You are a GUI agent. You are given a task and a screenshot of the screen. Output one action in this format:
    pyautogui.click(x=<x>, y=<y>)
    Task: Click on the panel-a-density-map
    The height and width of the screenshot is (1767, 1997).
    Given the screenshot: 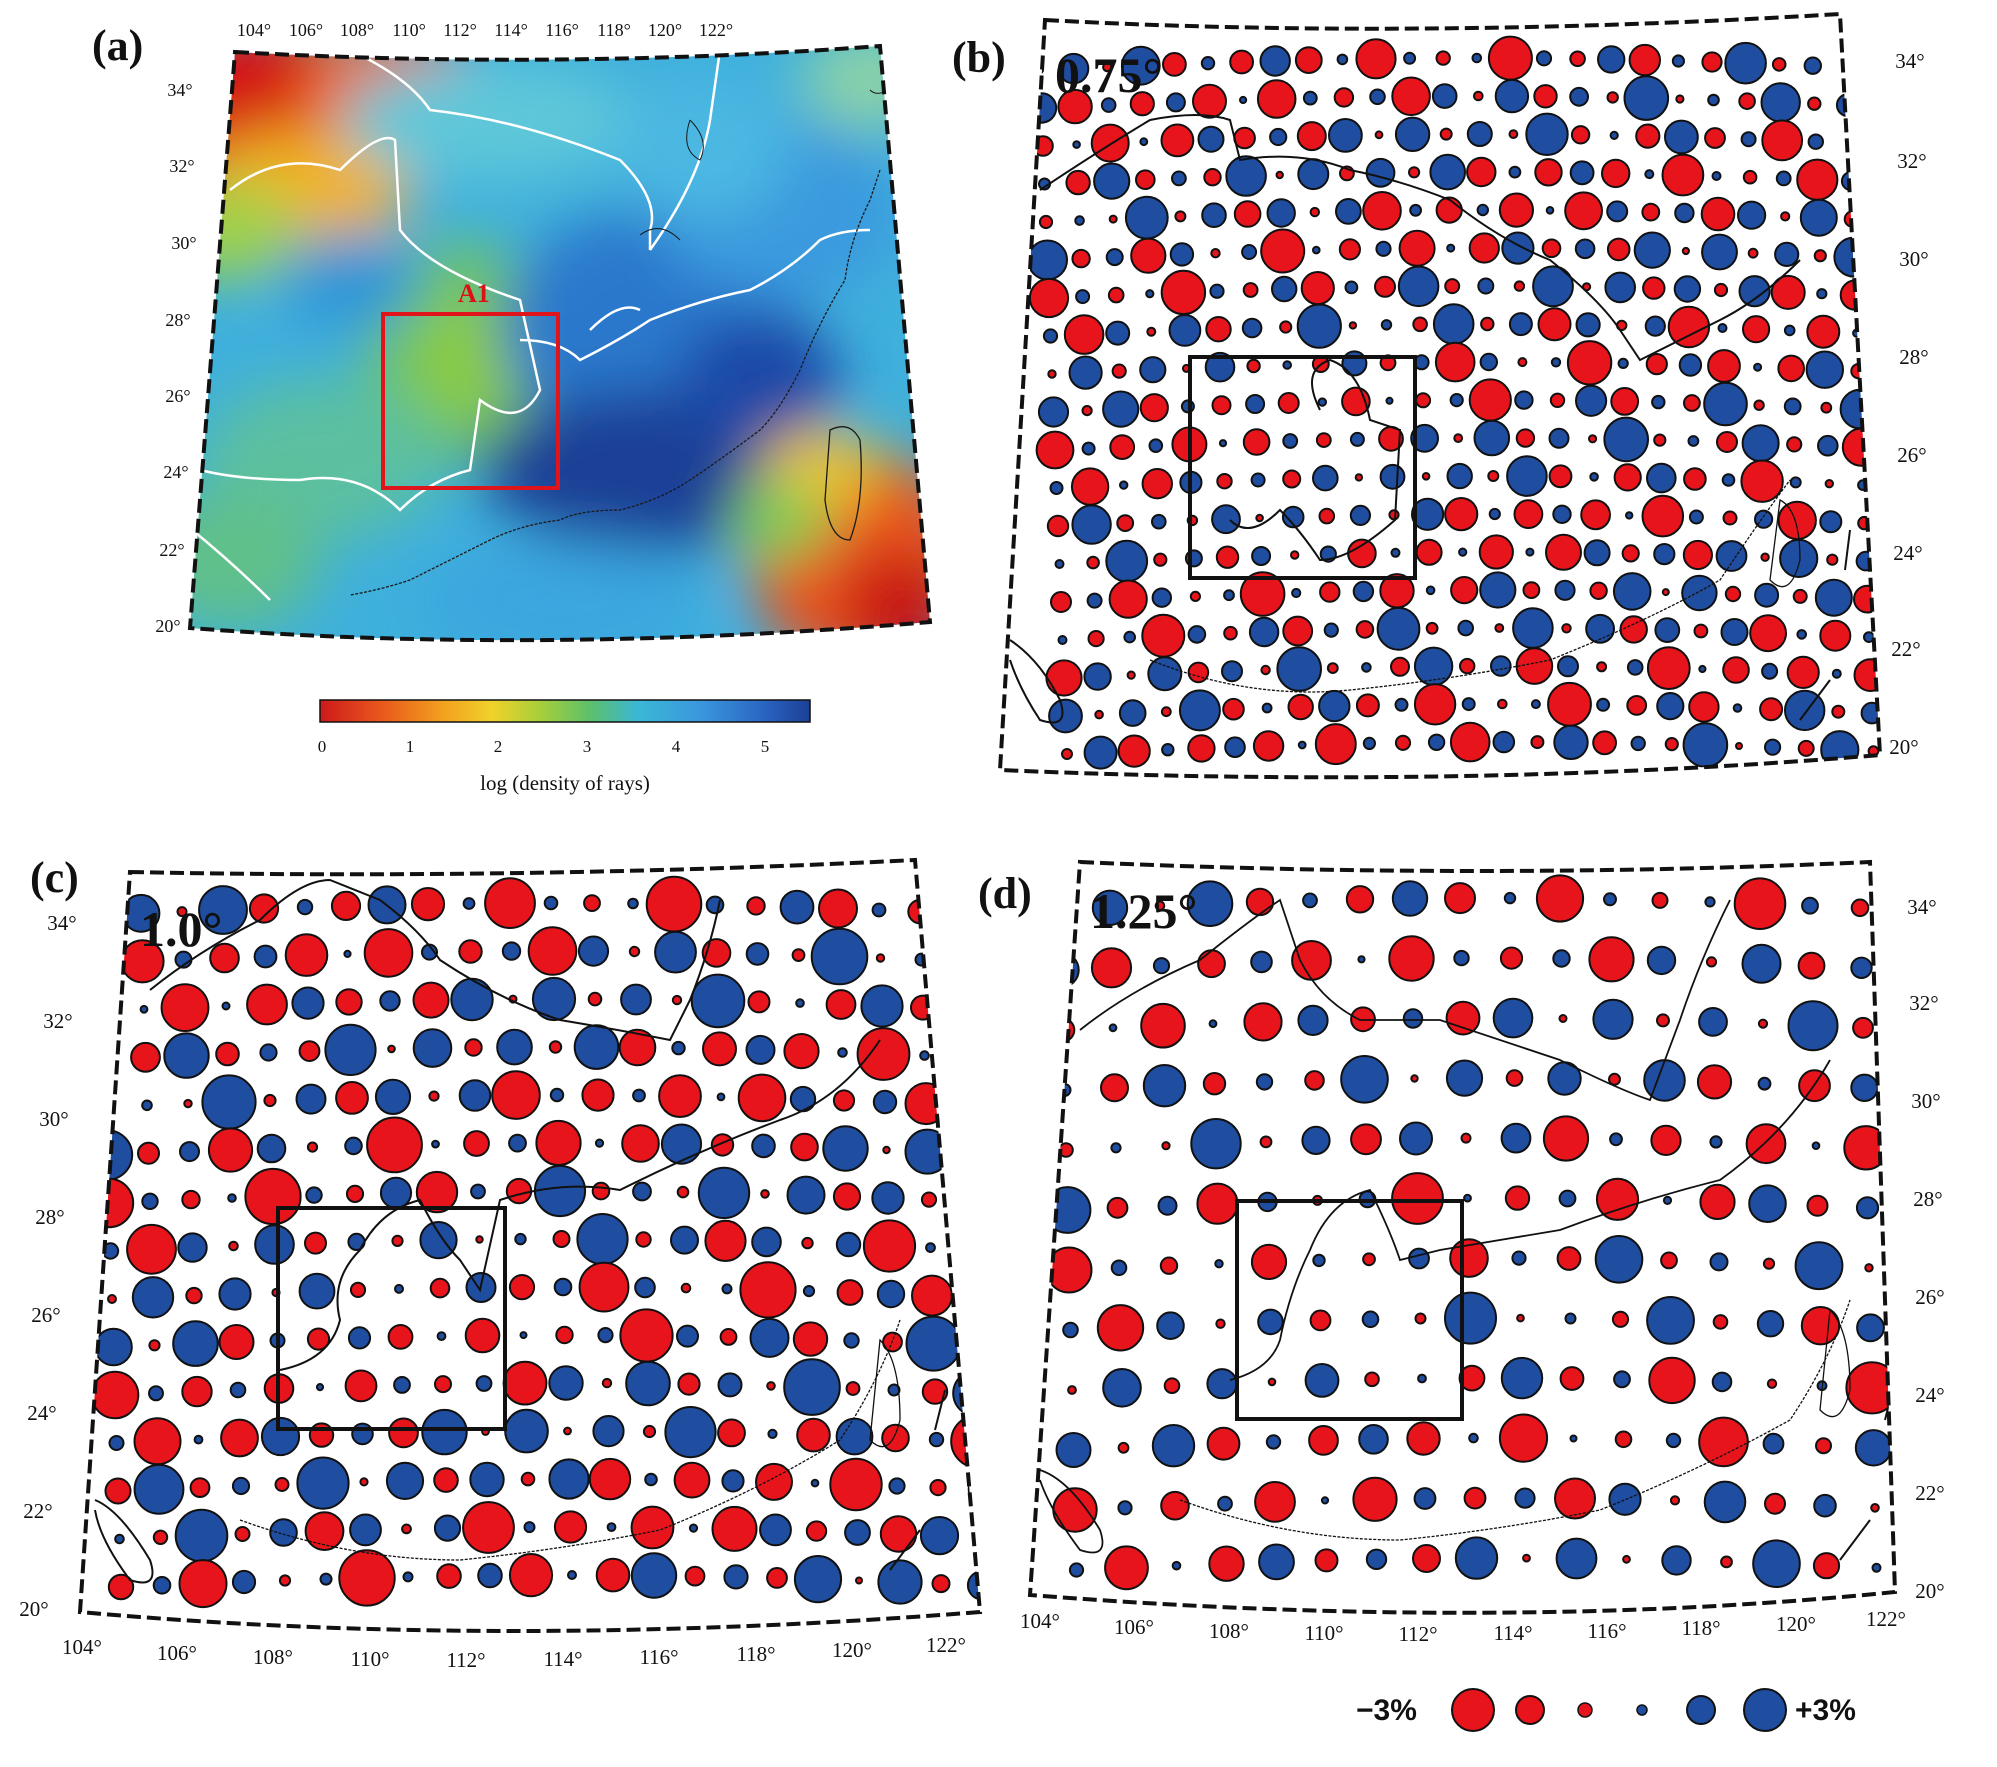 What is the action you would take?
    pyautogui.click(x=560, y=343)
    